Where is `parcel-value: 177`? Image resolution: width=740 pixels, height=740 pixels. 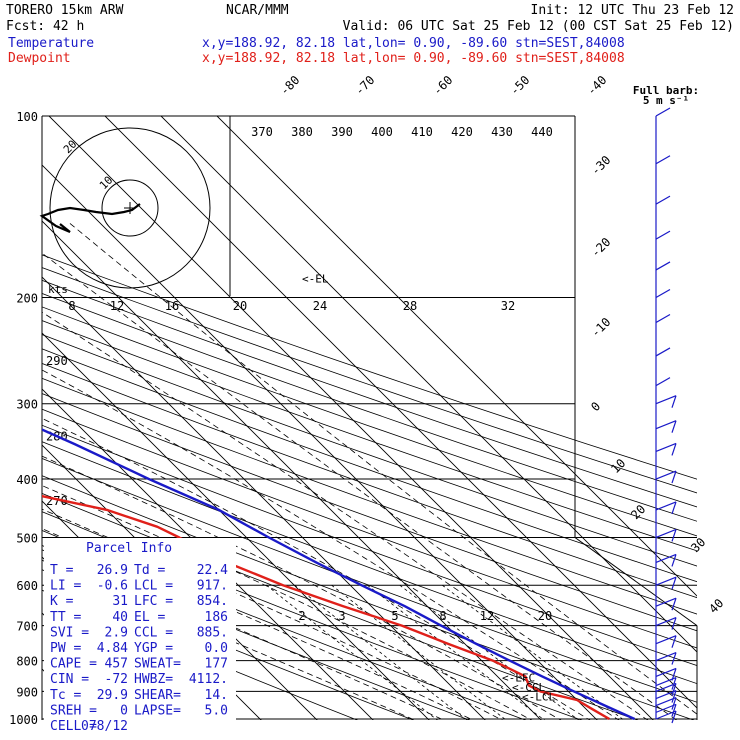 parcel-value: 177 is located at coordinates (216, 664).